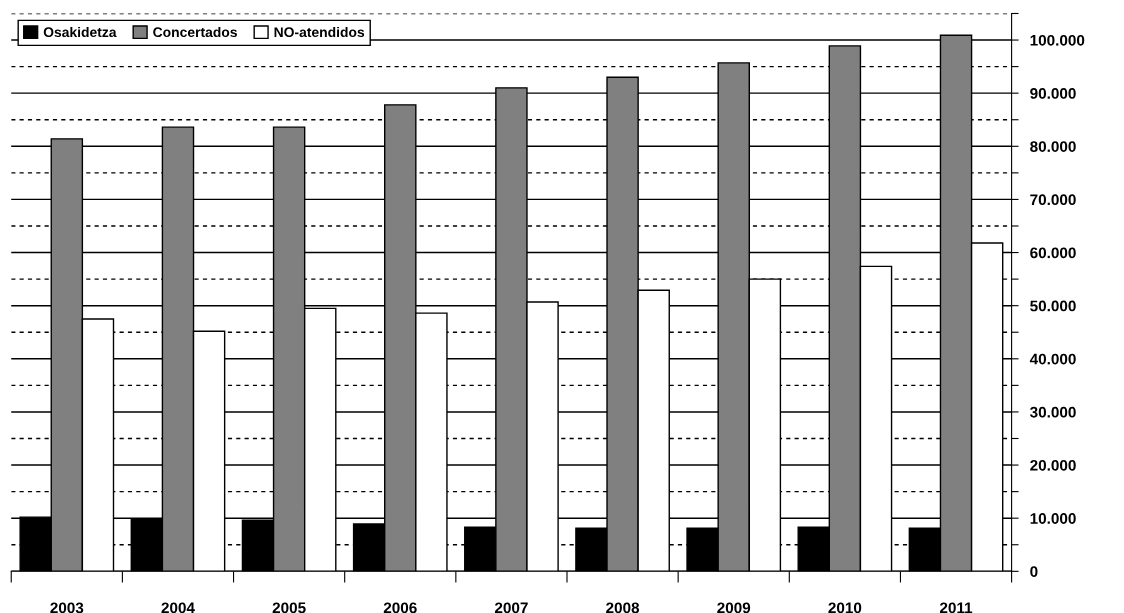 The width and height of the screenshot is (1124, 613). Describe the element at coordinates (845, 607) in the screenshot. I see `x-tick-label: 2010` at that location.